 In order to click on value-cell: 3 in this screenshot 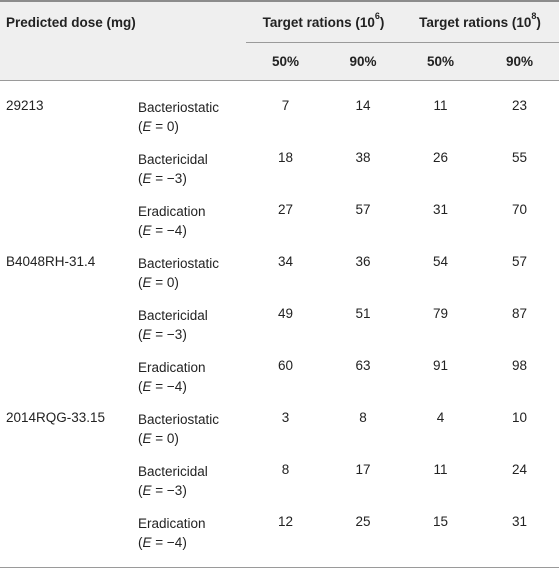, I will do `click(285, 417)`.